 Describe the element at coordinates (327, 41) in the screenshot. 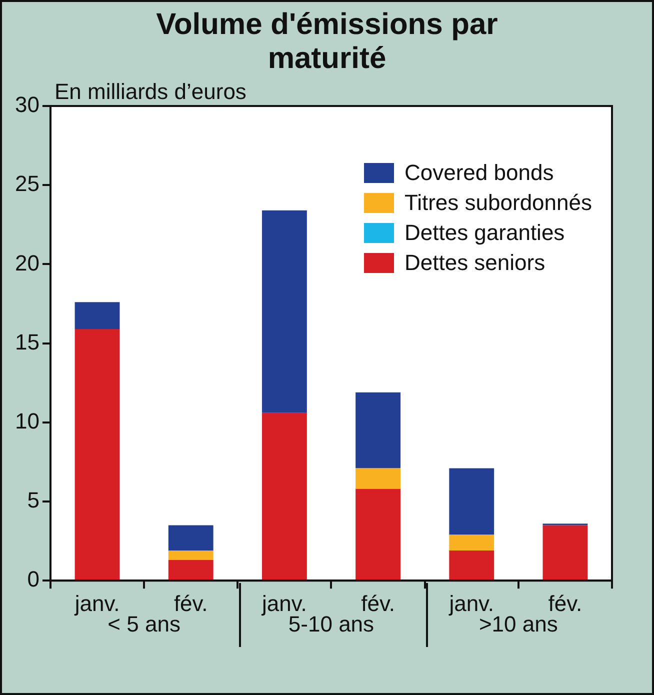

I see `chart-title: Volume d'émissions par maturité` at that location.